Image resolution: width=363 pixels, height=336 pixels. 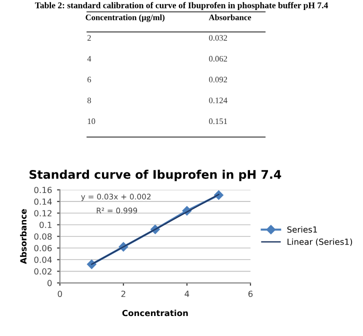 What do you see at coordinates (125, 18) in the screenshot?
I see `text: Concentration (µg/ml)` at bounding box center [125, 18].